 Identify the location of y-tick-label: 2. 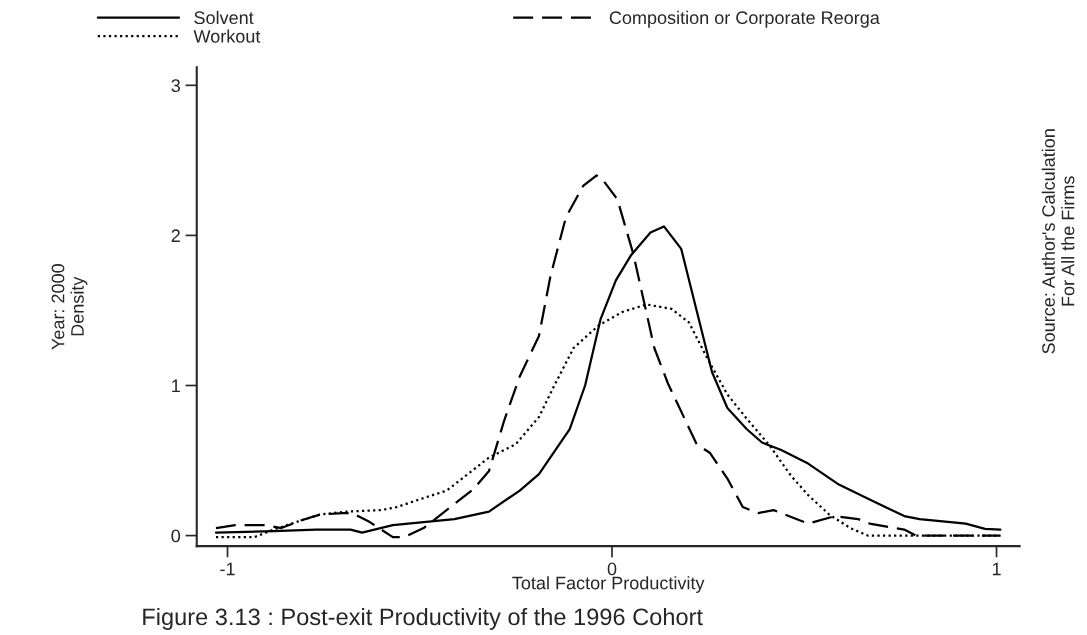
(175, 235).